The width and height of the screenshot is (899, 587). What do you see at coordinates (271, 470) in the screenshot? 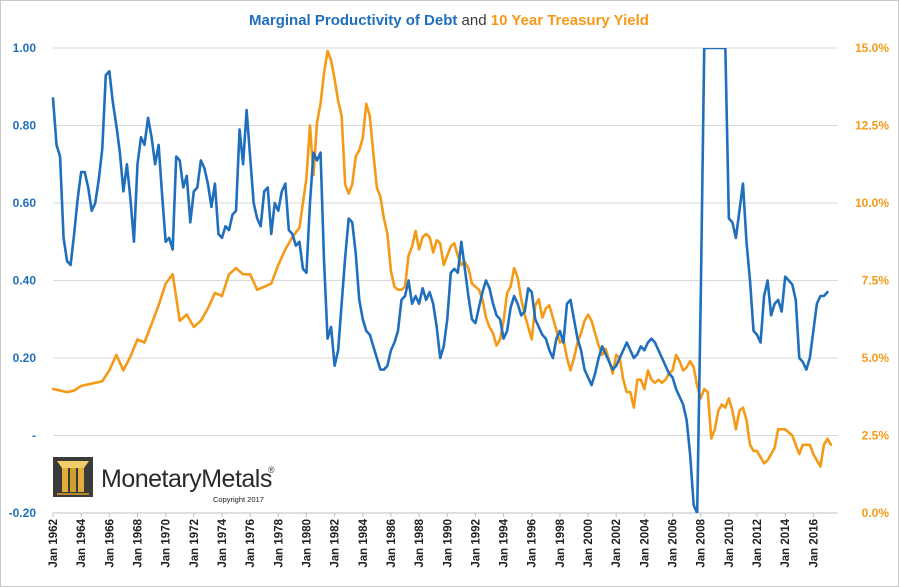
I see `brand-registered: ®` at bounding box center [271, 470].